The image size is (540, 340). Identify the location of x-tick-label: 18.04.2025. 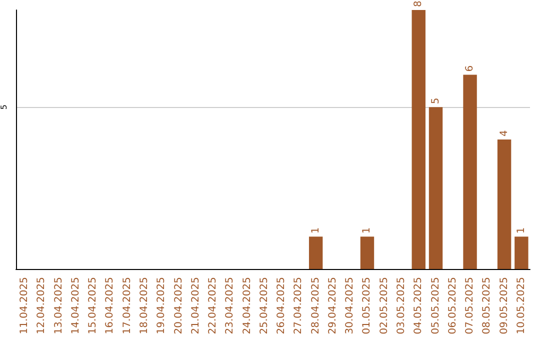
(144, 305).